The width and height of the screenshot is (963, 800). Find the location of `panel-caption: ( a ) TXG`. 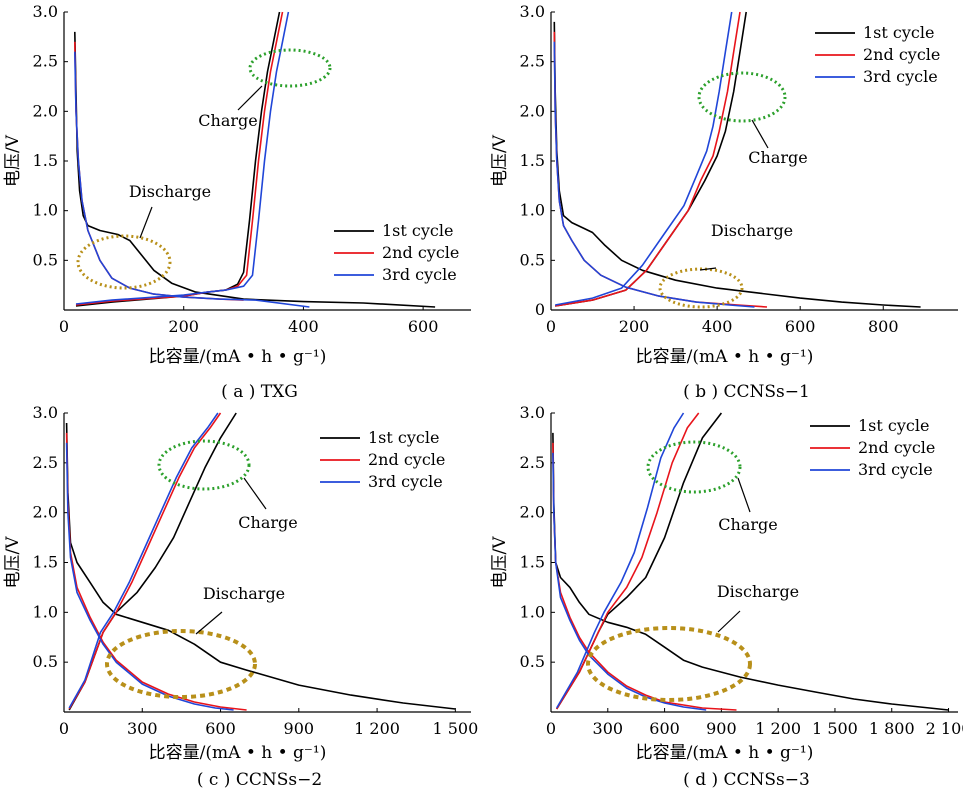

panel-caption: ( a ) TXG is located at coordinates (259, 392).